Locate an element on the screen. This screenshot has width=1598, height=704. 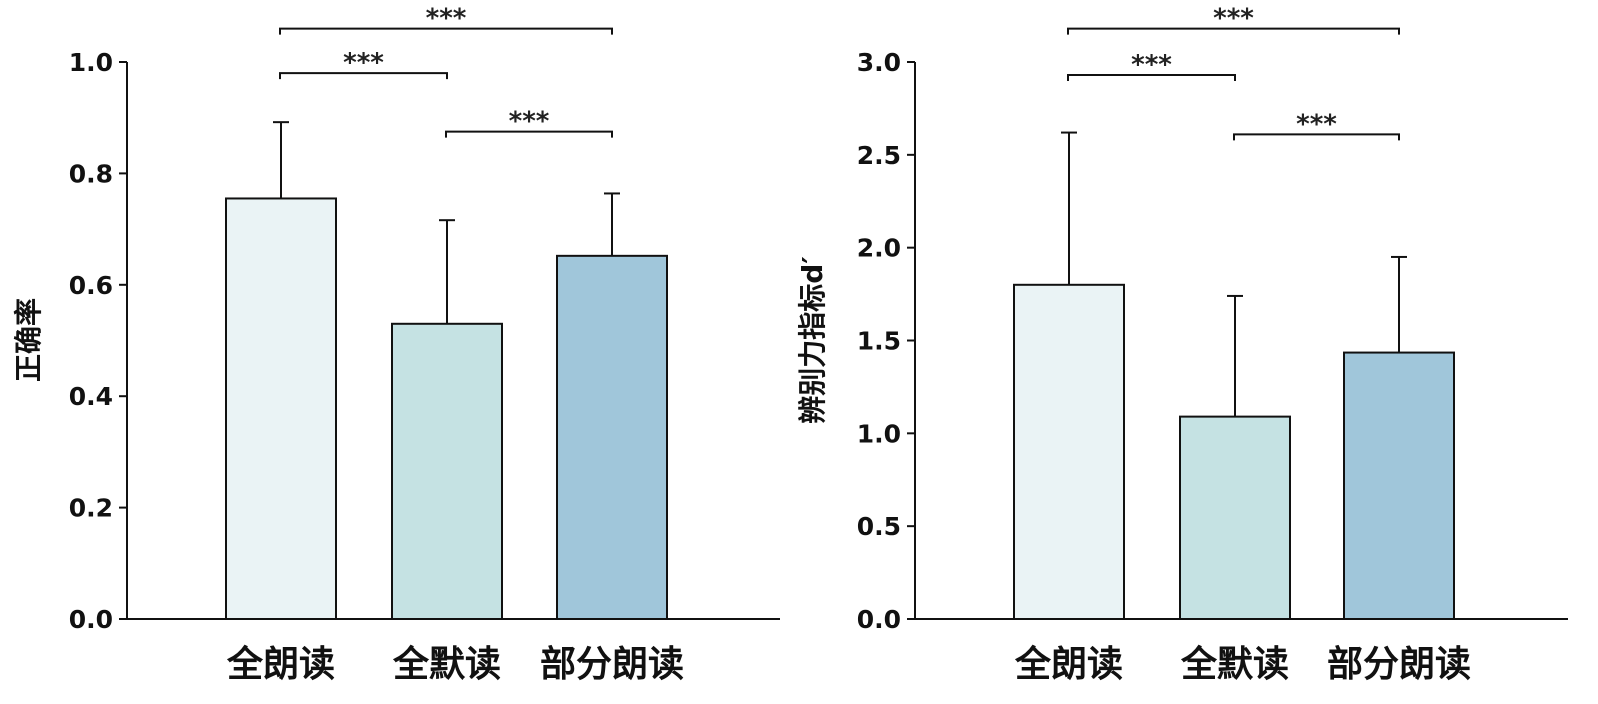
y-tick-label: 0.2 is located at coordinates (91, 508).